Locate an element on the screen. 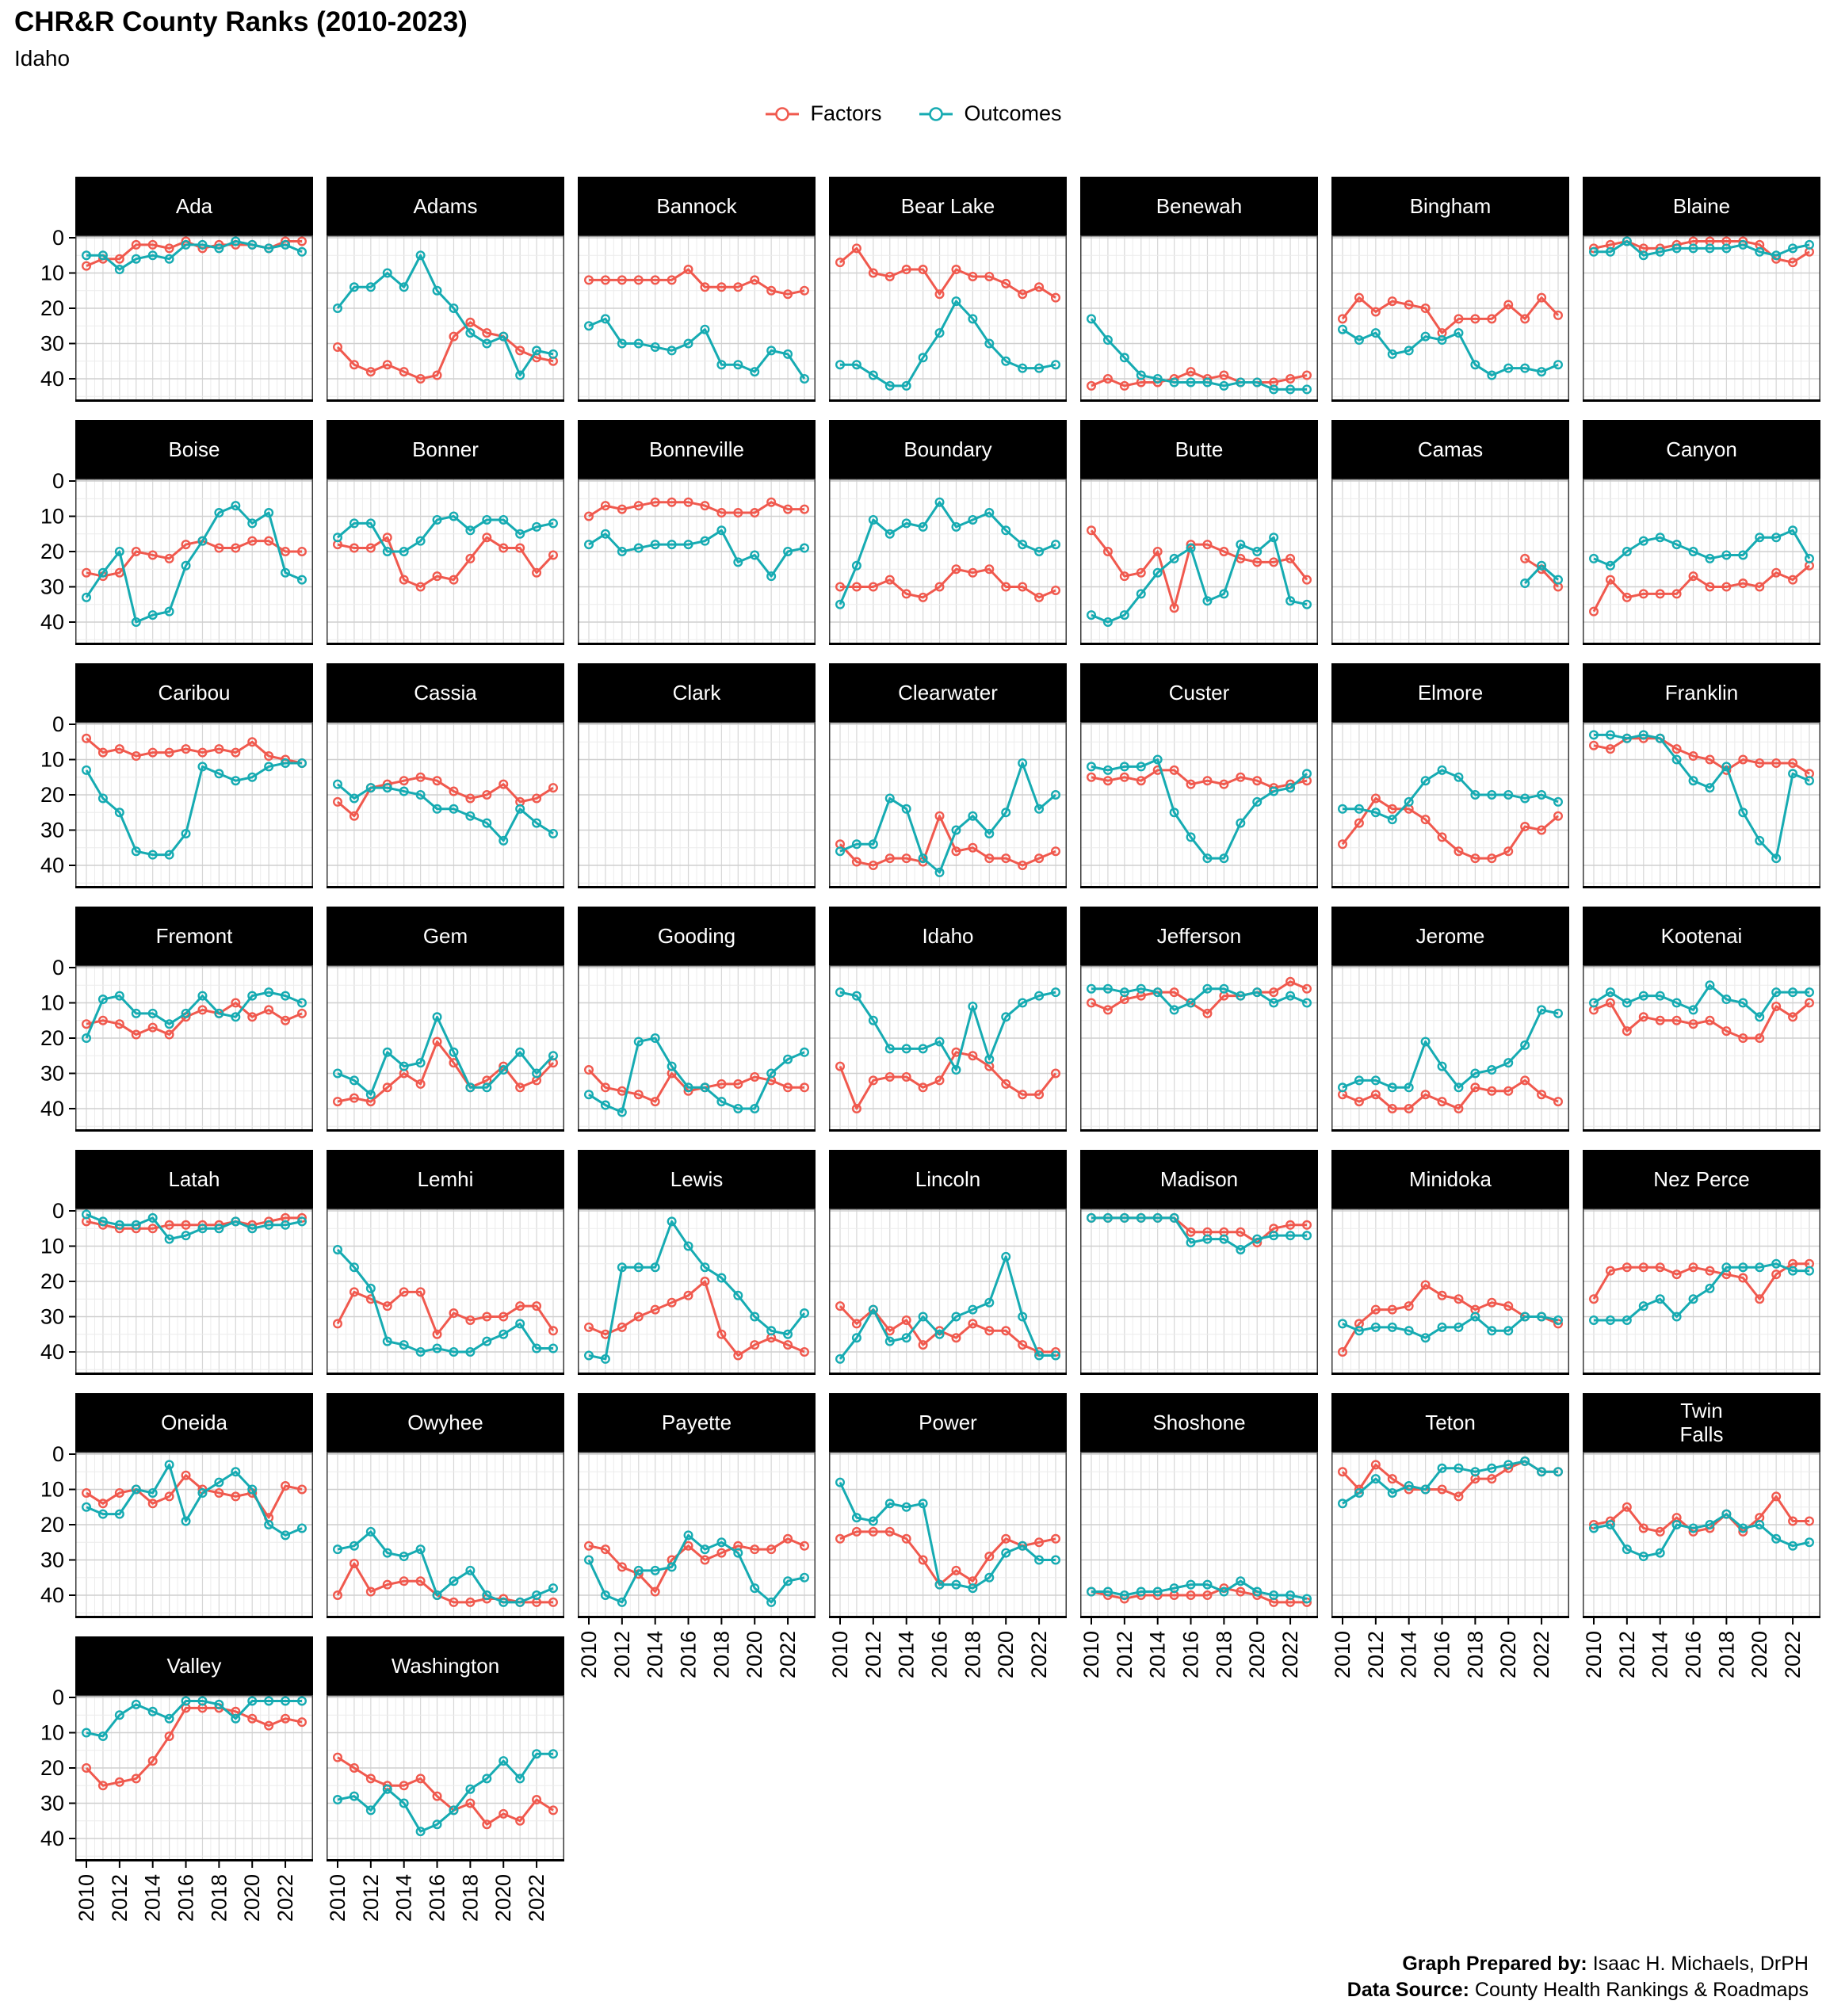  x-axis-tick-label: 2020 is located at coordinates (754, 1654).